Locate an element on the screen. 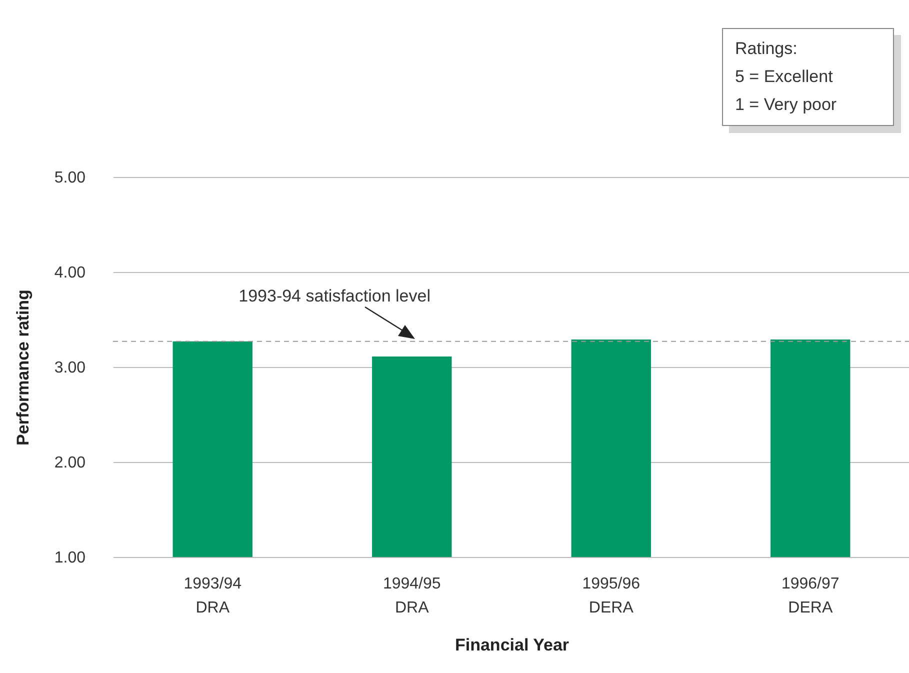 Image resolution: width=909 pixels, height=673 pixels. ref-line-label: 1993-94 satisfaction level is located at coordinates (334, 296).